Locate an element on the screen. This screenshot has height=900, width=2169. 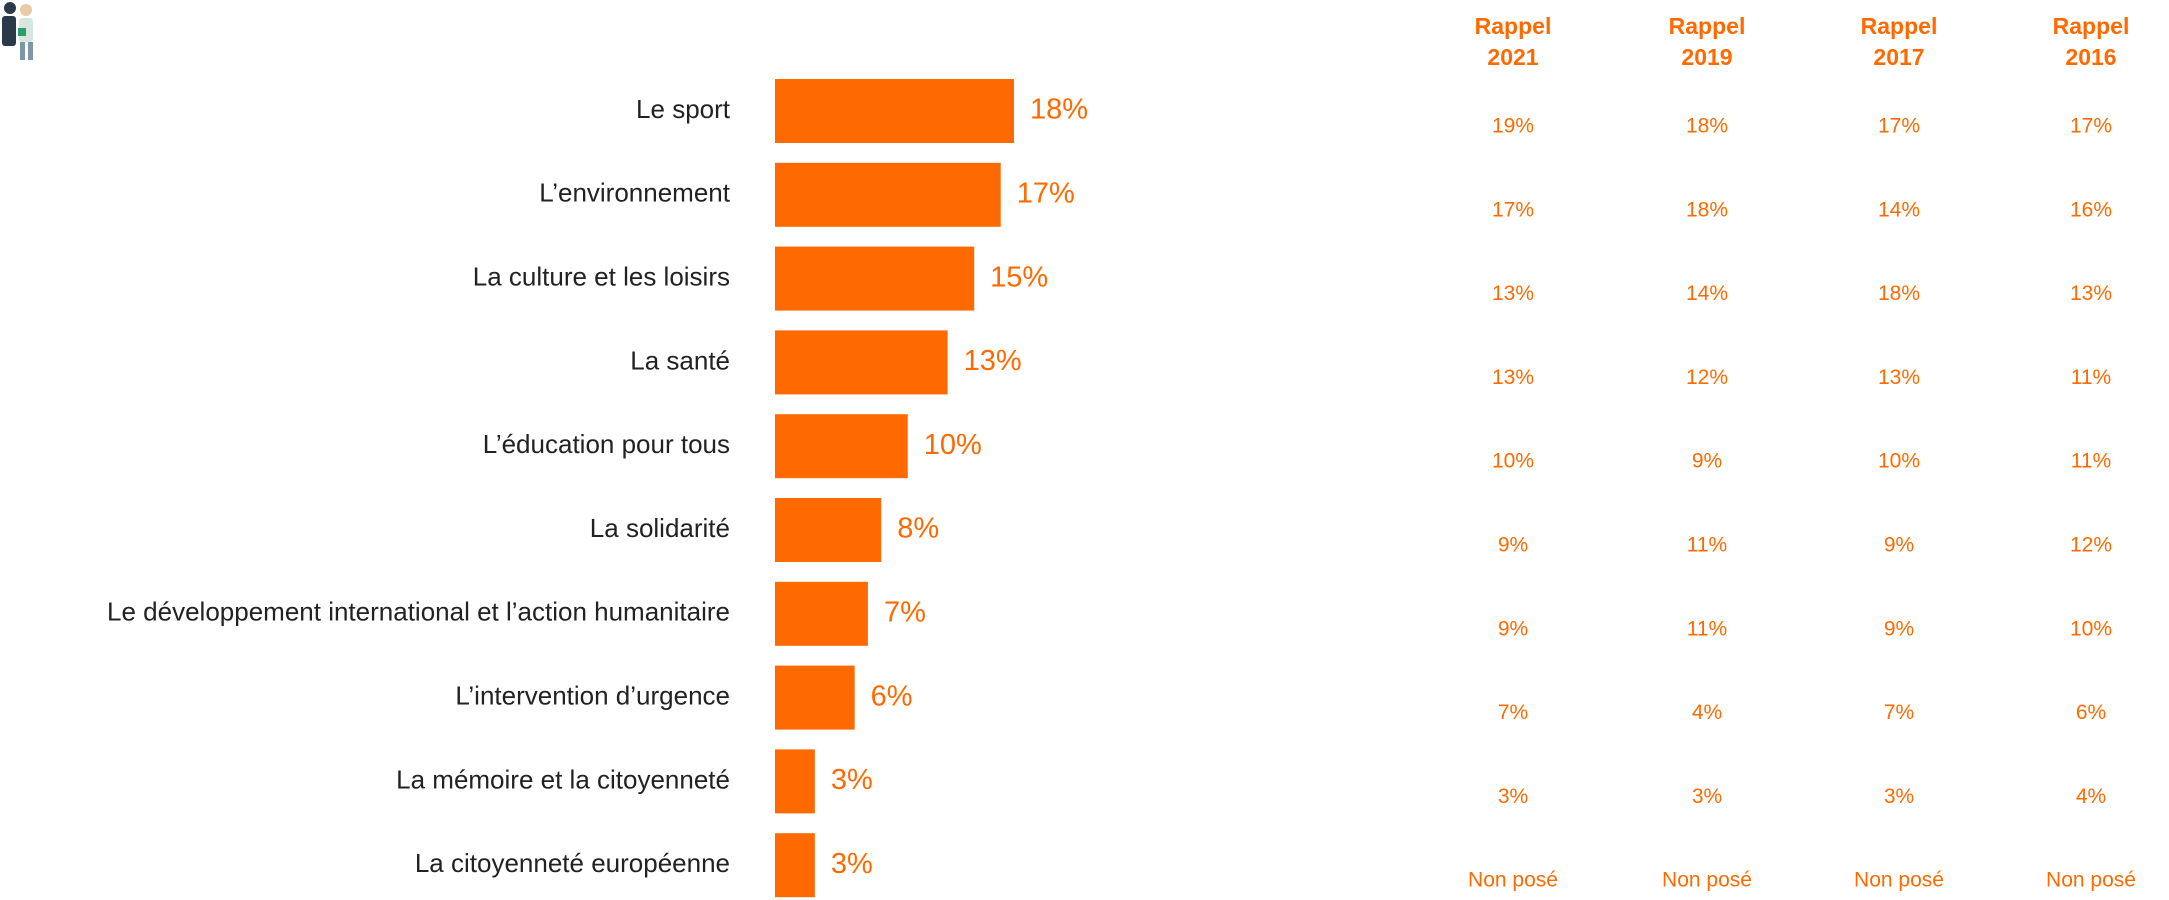
category-label: La solidarité is located at coordinates (660, 528).